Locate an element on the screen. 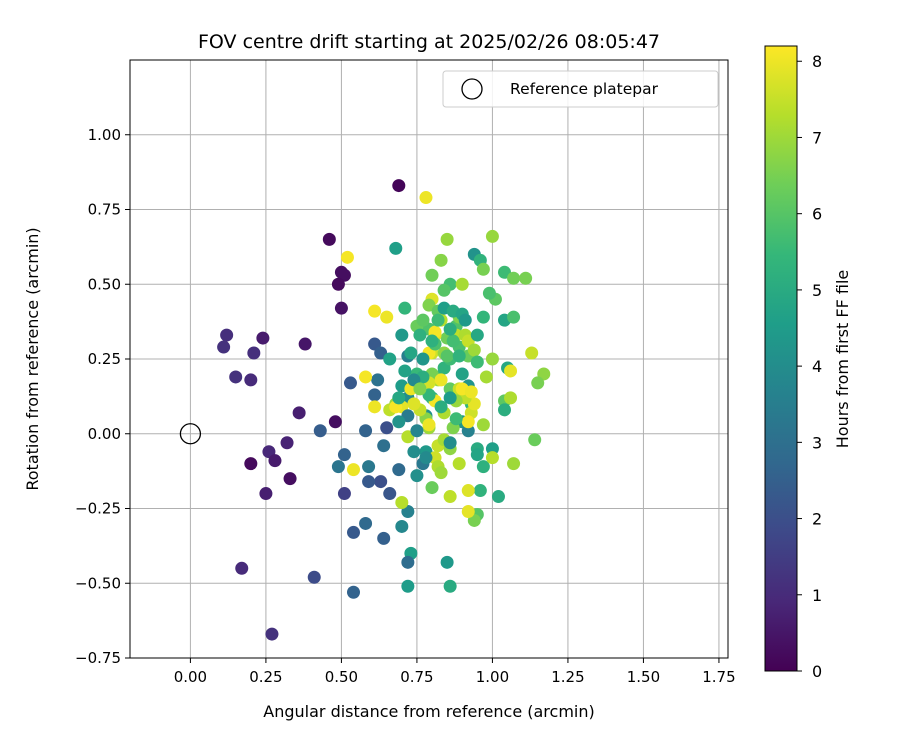 The height and width of the screenshot is (750, 900). legend: Reference platepar is located at coordinates (580, 89).